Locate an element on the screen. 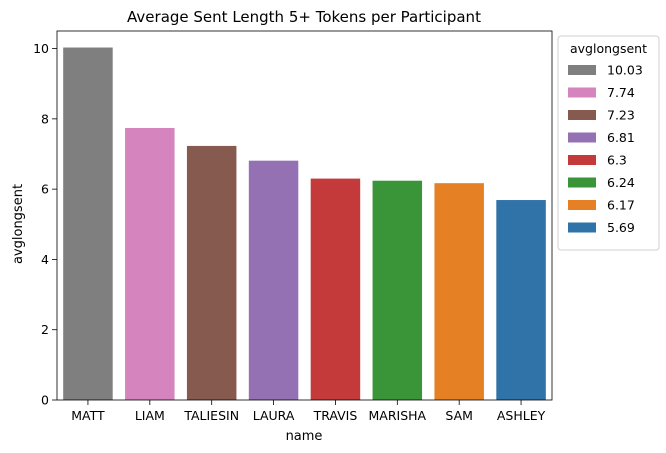  legend-entry-label: 6.17 is located at coordinates (621, 205).